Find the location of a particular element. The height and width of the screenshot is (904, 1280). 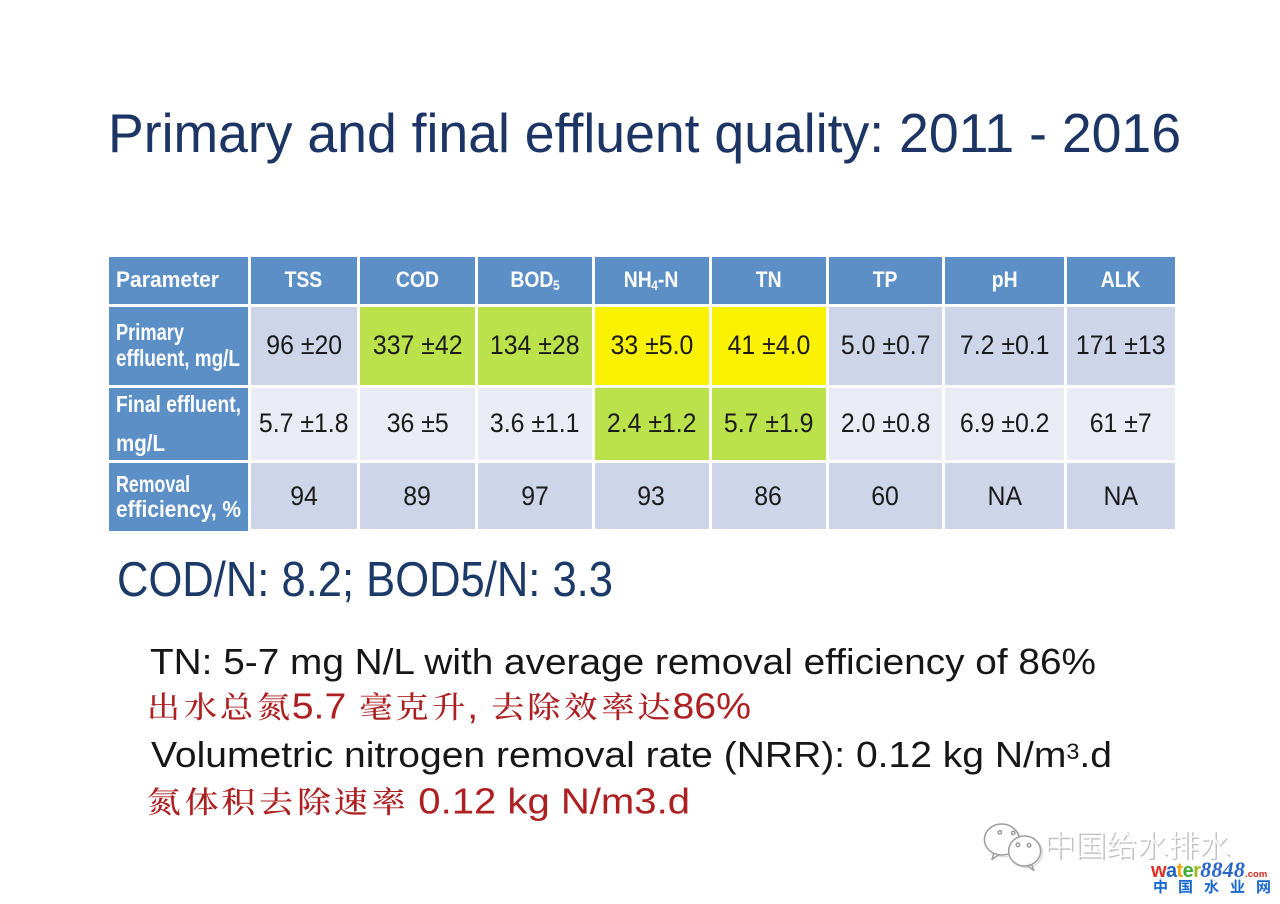

column-header-text: TP is located at coordinates (885, 279).